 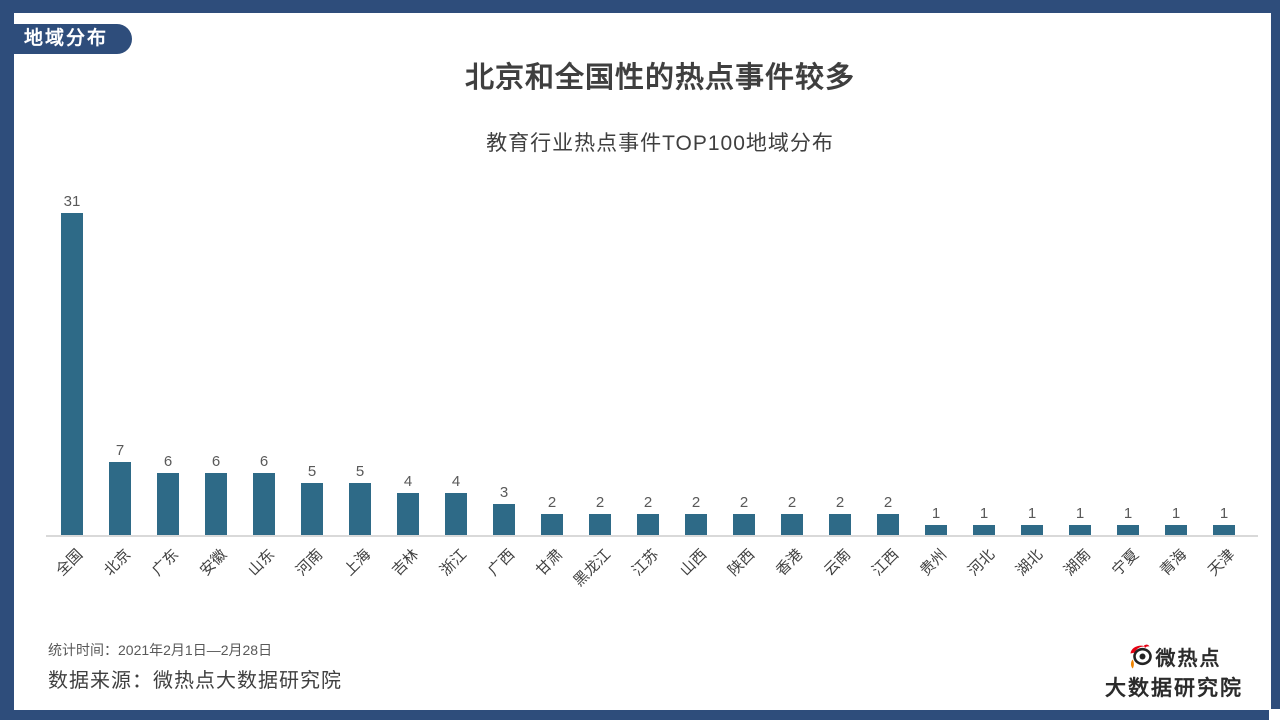 I want to click on x-axis-label: 天津, so click(x=1221, y=563).